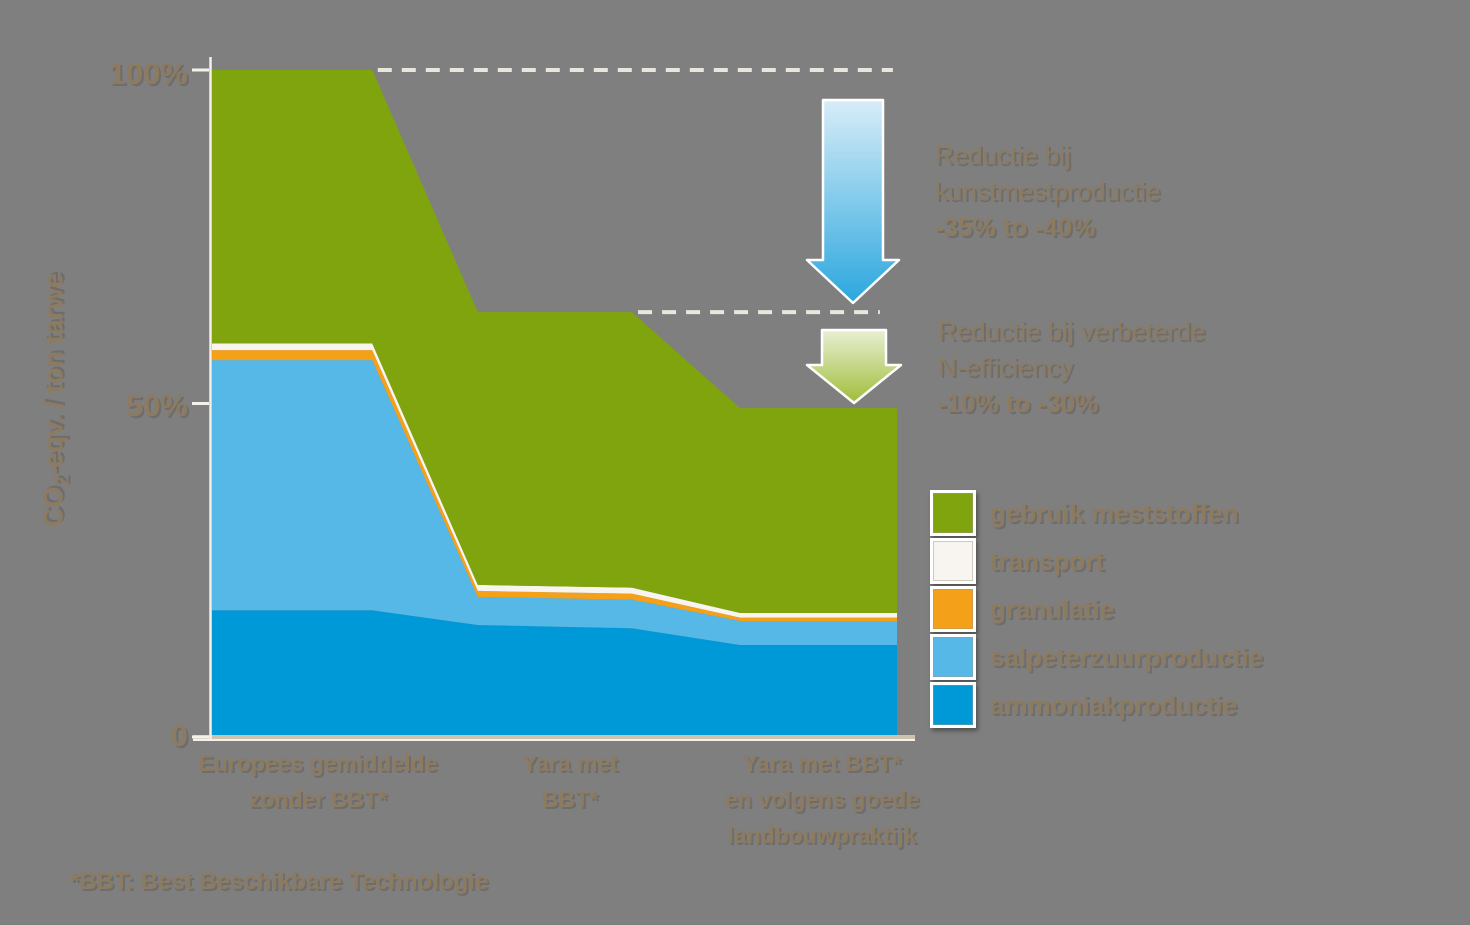 The image size is (1470, 925). Describe the element at coordinates (554, 502) in the screenshot. I see `area-salpeterzuurproductie` at that location.